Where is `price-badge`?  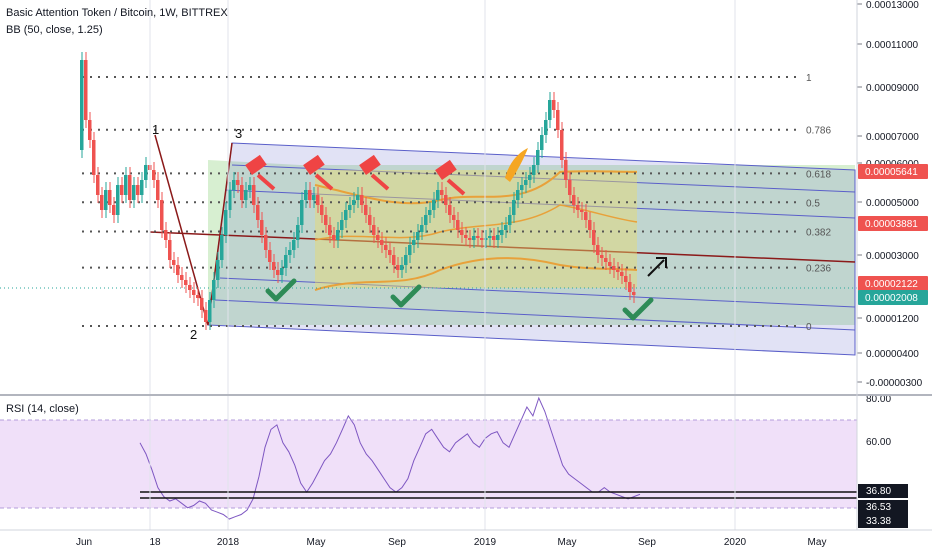 price-badge is located at coordinates (893, 171).